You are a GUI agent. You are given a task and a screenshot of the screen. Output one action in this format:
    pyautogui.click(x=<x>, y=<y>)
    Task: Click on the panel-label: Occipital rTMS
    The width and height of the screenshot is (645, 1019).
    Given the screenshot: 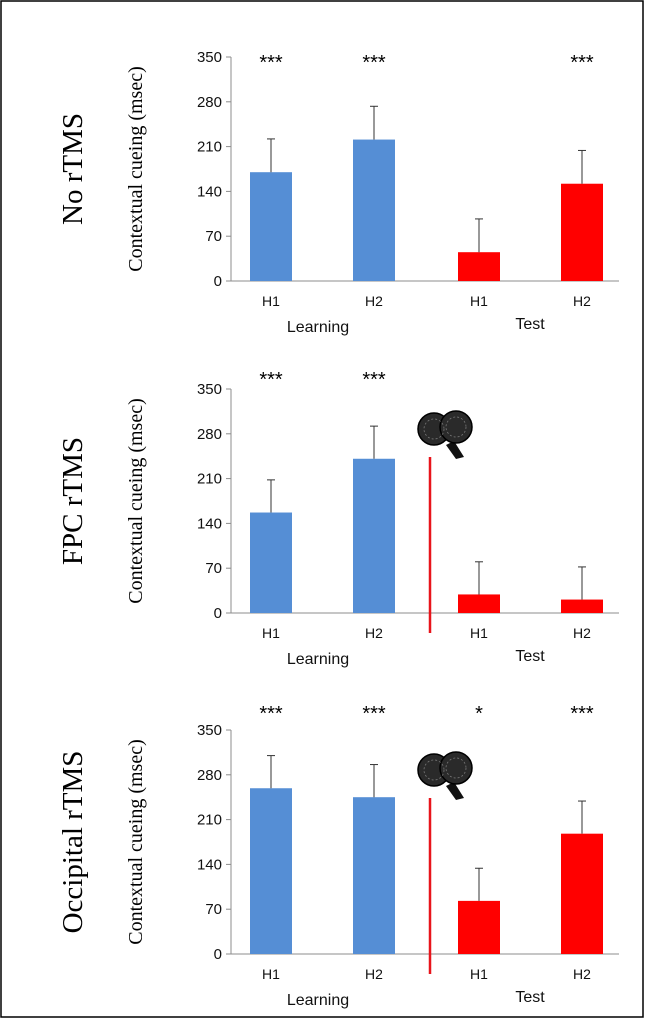 What is the action you would take?
    pyautogui.click(x=73, y=842)
    